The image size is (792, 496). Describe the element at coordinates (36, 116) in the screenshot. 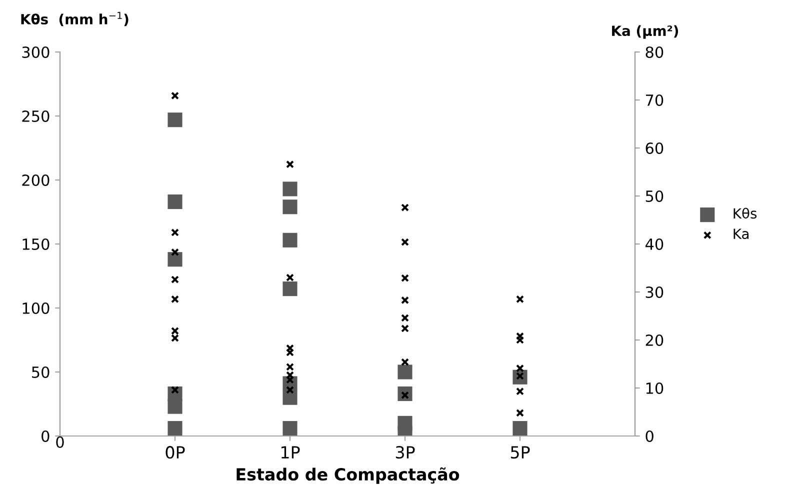

I see `y-tick-label: 250` at that location.